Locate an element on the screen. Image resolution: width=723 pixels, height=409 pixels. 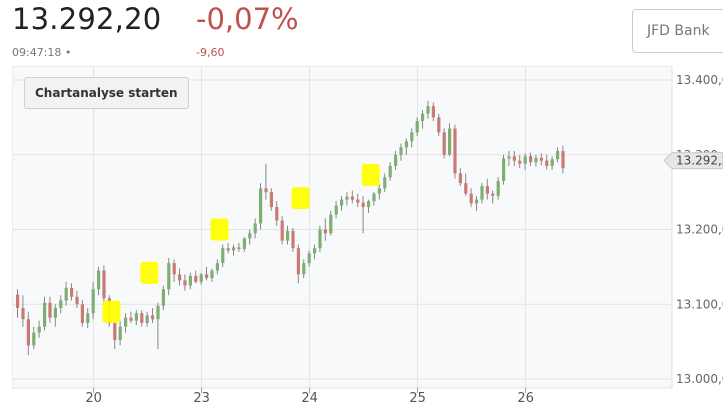
y-tick-label: 13.000,0 is located at coordinates (699, 379).